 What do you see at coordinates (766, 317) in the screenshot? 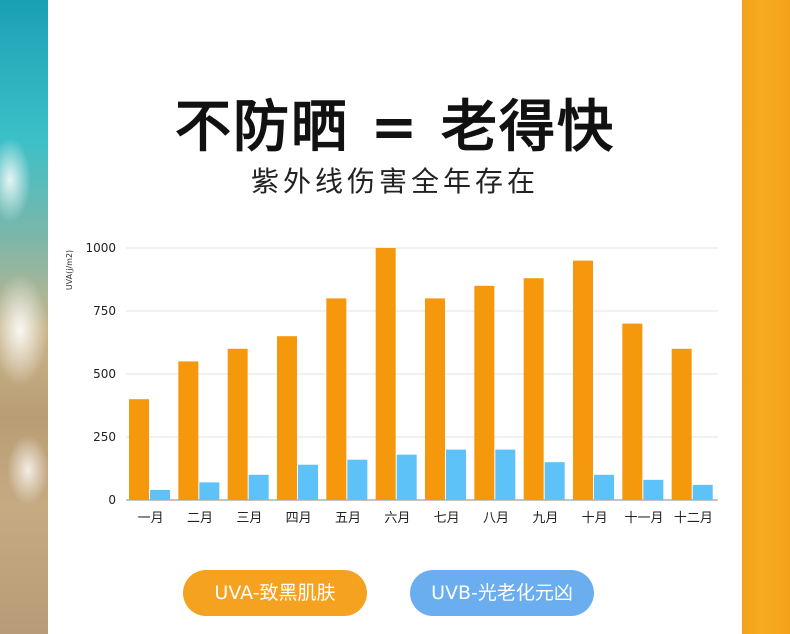
I see `orange-strip-right` at bounding box center [766, 317].